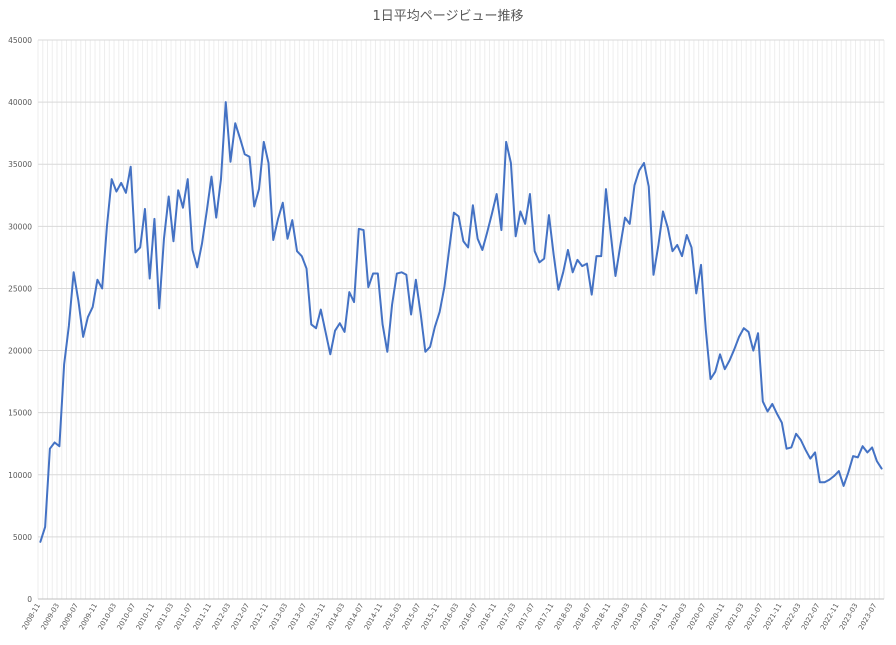 The image size is (896, 645). I want to click on chart-title: 1日平均ページビュー推移, so click(447, 16).